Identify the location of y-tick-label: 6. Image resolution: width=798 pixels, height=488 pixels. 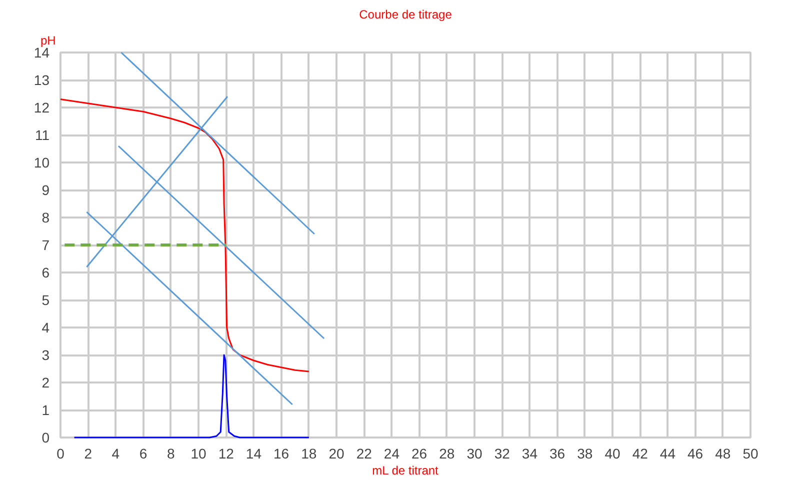
(46, 272).